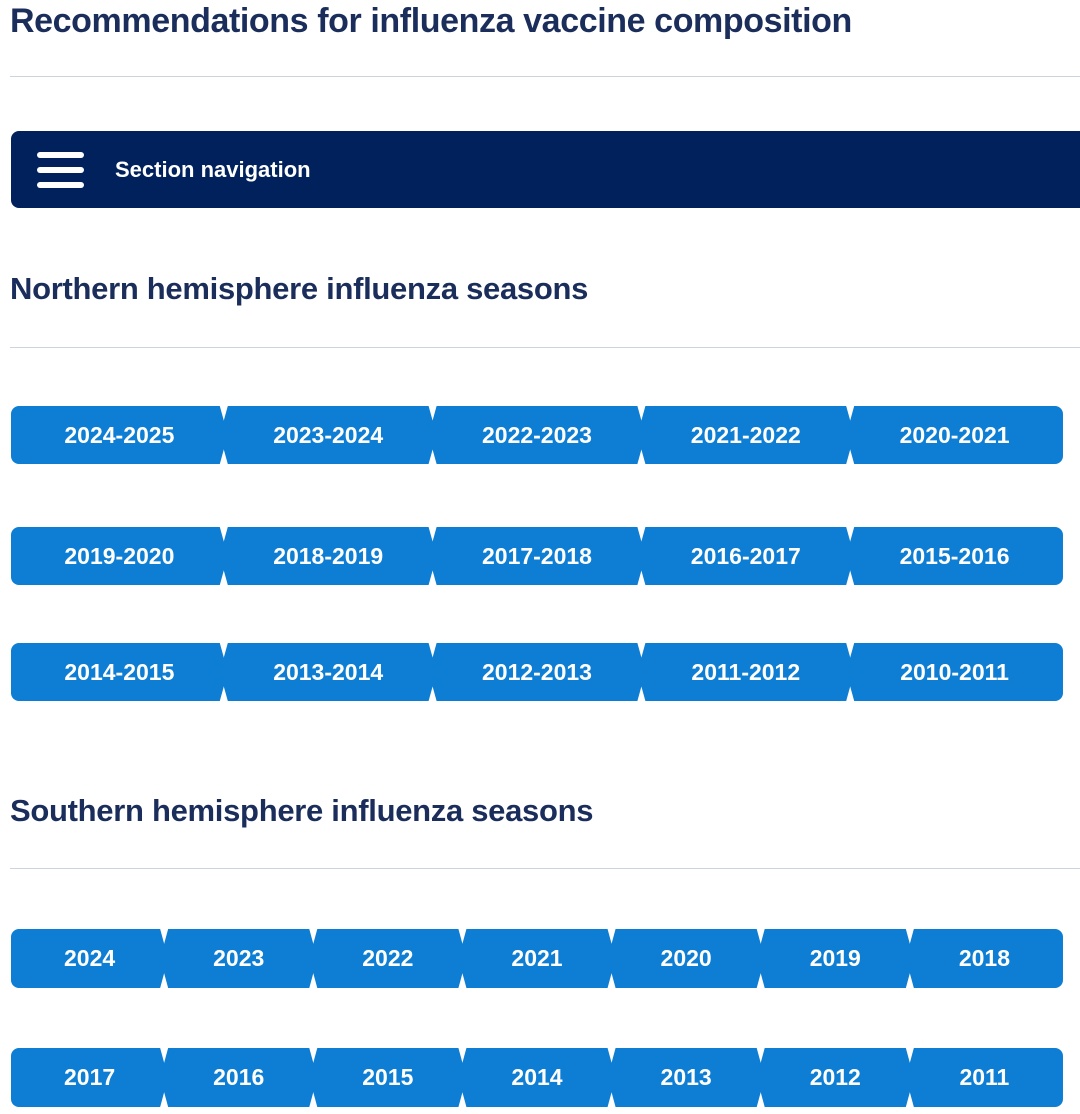  I want to click on season-button: 2012-2013, so click(537, 672).